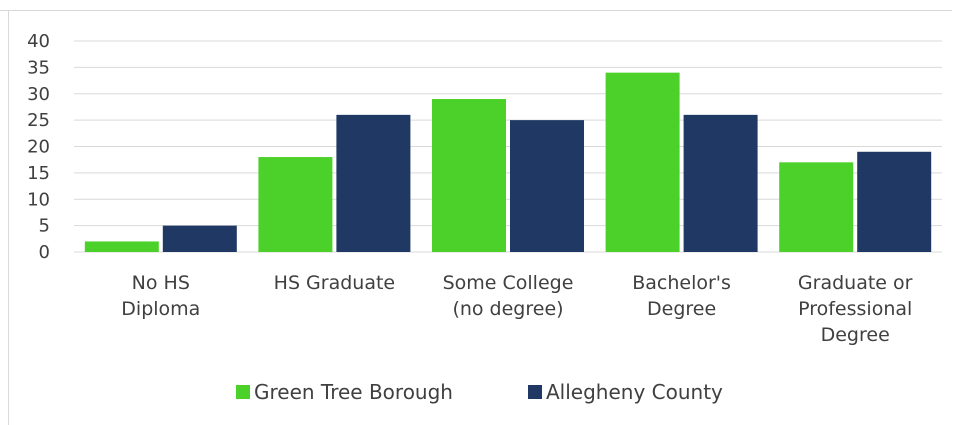  I want to click on y-tick-label: 25, so click(38, 120).